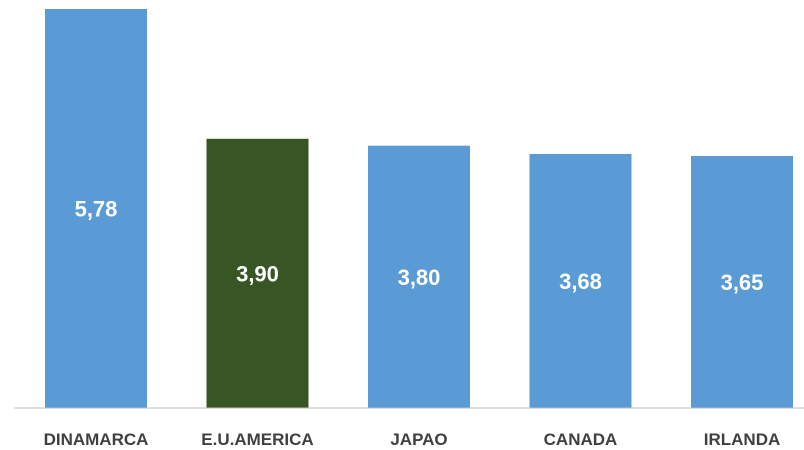 The width and height of the screenshot is (804, 450). I want to click on category-label: JAPAO, so click(418, 439).